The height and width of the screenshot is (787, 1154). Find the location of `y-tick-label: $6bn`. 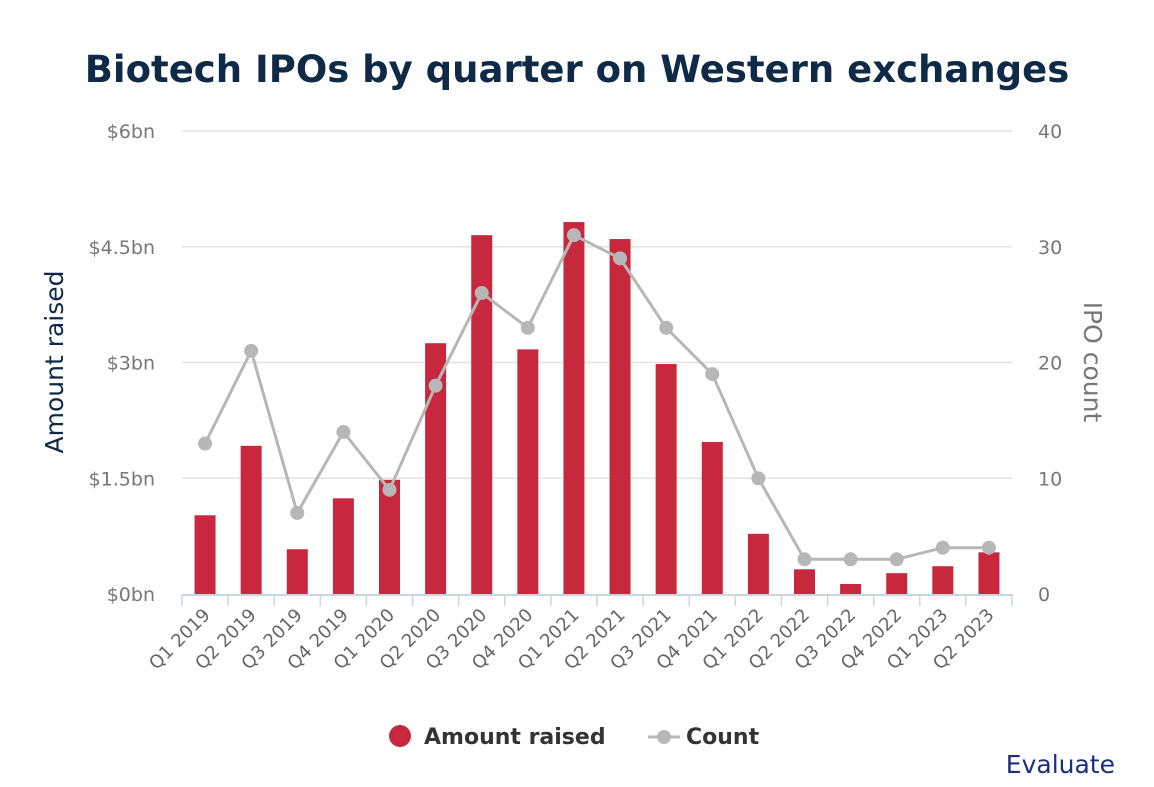

y-tick-label: $6bn is located at coordinates (131, 132).